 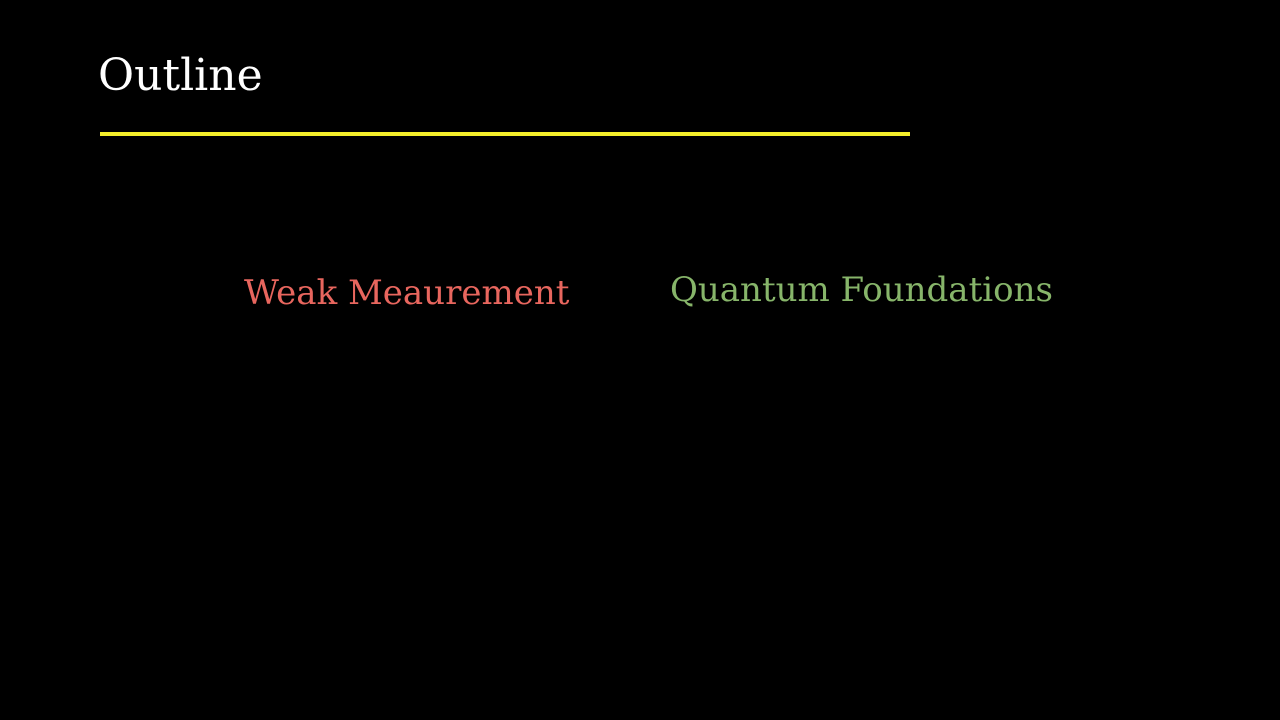 What do you see at coordinates (407, 293) in the screenshot?
I see `topic-weak-measurement: Weak Meaurement` at bounding box center [407, 293].